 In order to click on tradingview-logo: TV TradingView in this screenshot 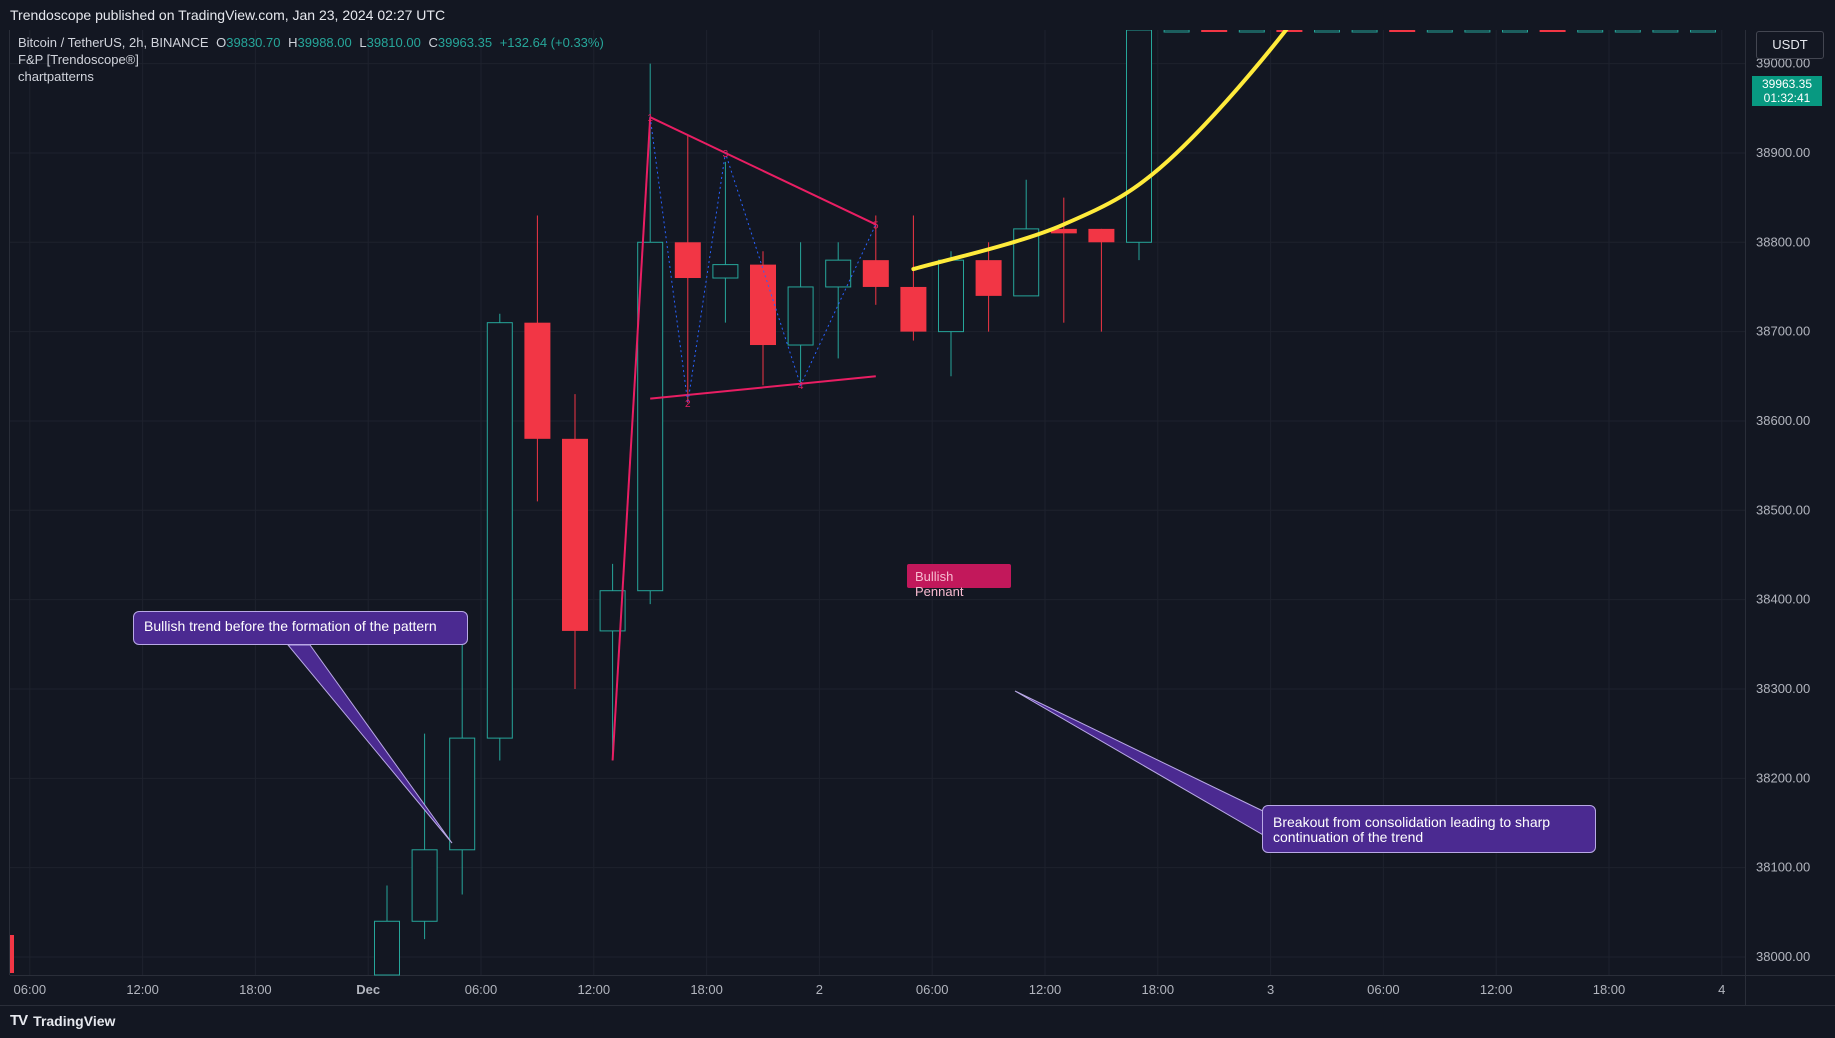, I will do `click(62, 1020)`.